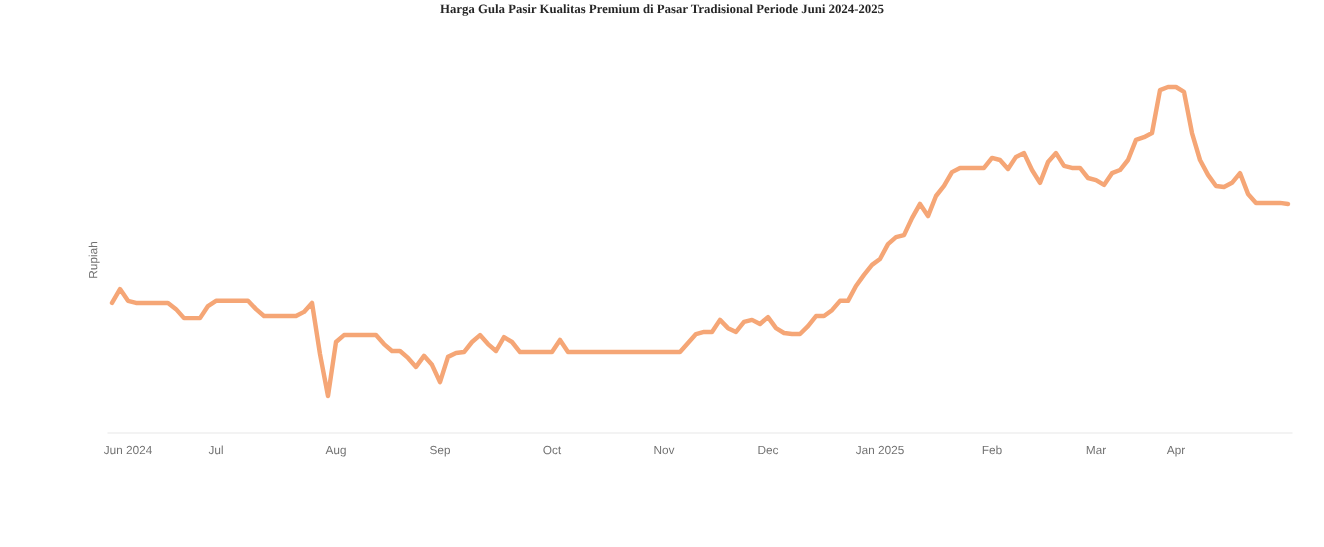  I want to click on x-tick-label: Oct, so click(552, 450).